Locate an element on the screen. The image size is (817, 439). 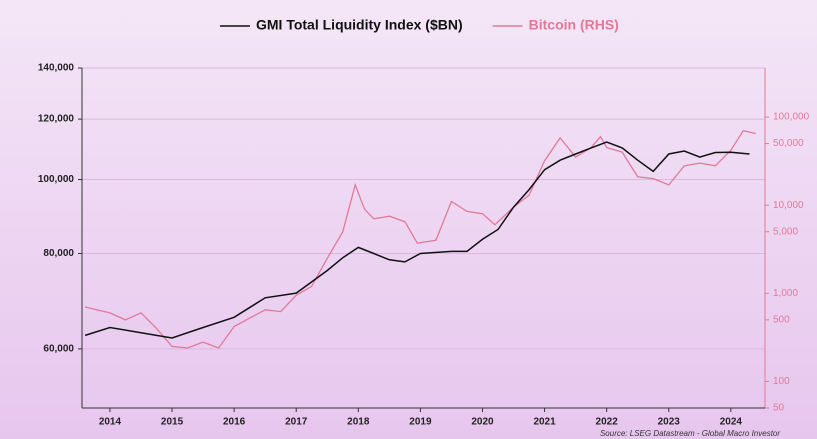
y2-tick-label: 10,000 is located at coordinates (788, 205).